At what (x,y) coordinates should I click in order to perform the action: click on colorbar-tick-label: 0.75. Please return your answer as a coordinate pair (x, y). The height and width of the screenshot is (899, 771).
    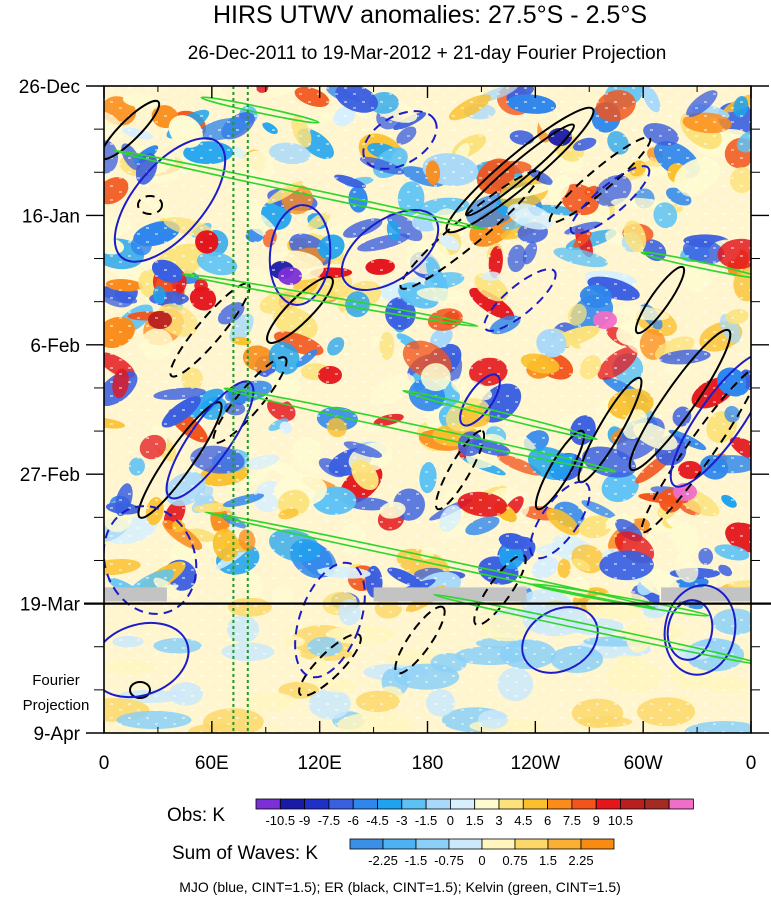
    Looking at the image, I should click on (514, 860).